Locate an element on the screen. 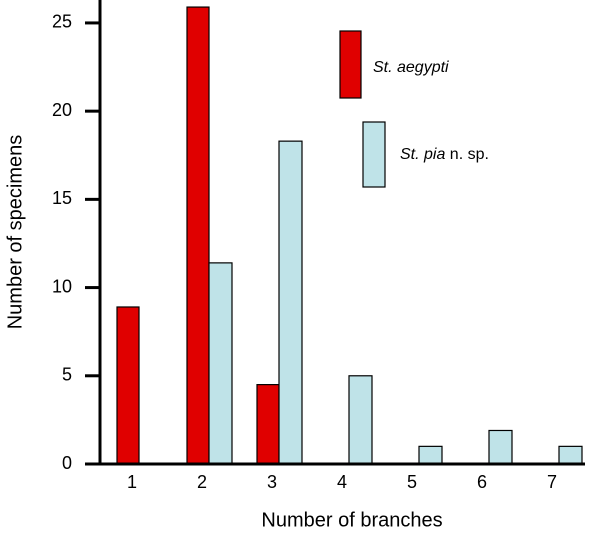 The image size is (600, 536). legend-label: St. aegypti is located at coordinates (411, 67).